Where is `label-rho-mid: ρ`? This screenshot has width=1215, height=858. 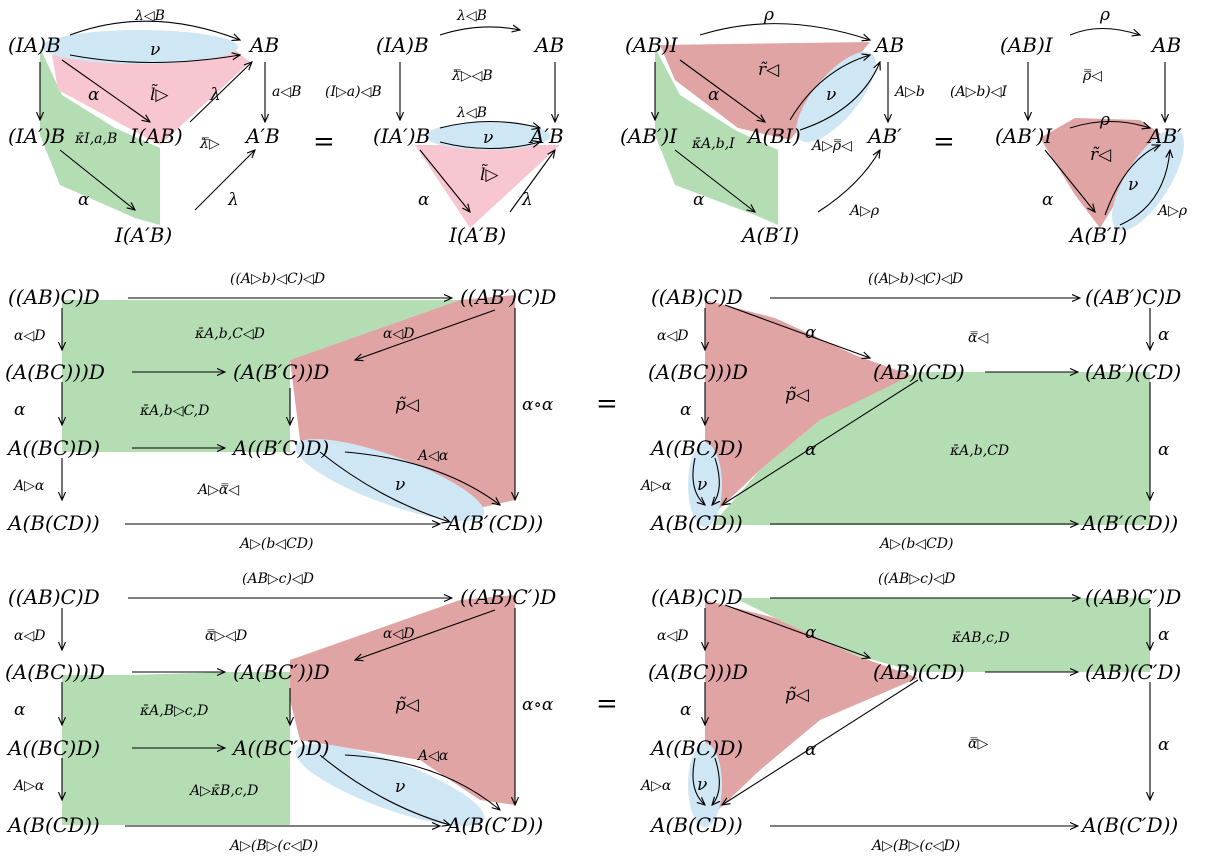 label-rho-mid: ρ is located at coordinates (1104, 120).